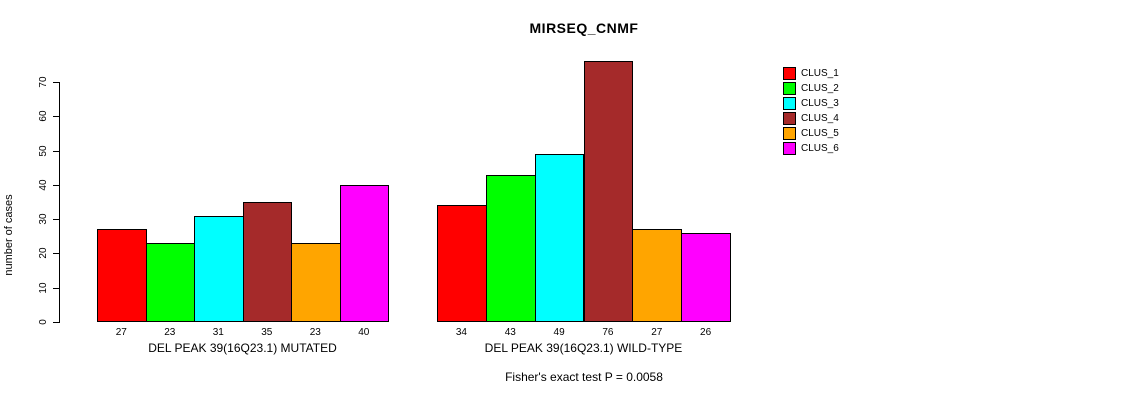 This screenshot has height=400, width=1140. What do you see at coordinates (584, 377) in the screenshot?
I see `fisher-test-annotation: Fisher's exact test P = 0.0058` at bounding box center [584, 377].